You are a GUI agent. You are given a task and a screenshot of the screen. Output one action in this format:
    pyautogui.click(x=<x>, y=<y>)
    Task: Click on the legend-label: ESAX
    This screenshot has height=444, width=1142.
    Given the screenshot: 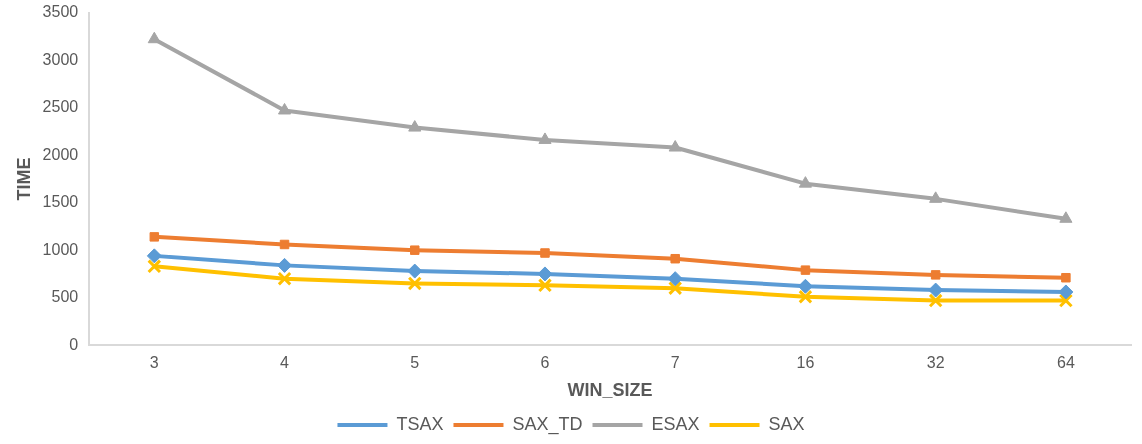 What is the action you would take?
    pyautogui.click(x=675, y=423)
    